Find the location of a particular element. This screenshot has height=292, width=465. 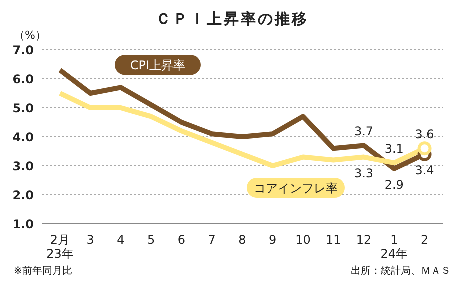

text: 出所：統計局、ＭＡＳ is located at coordinates (401, 271).